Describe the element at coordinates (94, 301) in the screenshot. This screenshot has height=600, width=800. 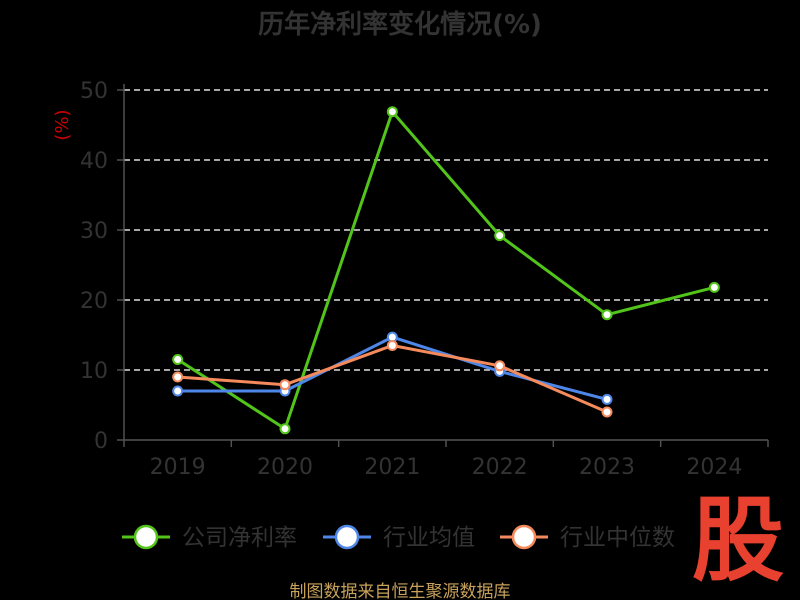
I see `y-tick-label: 20` at that location.